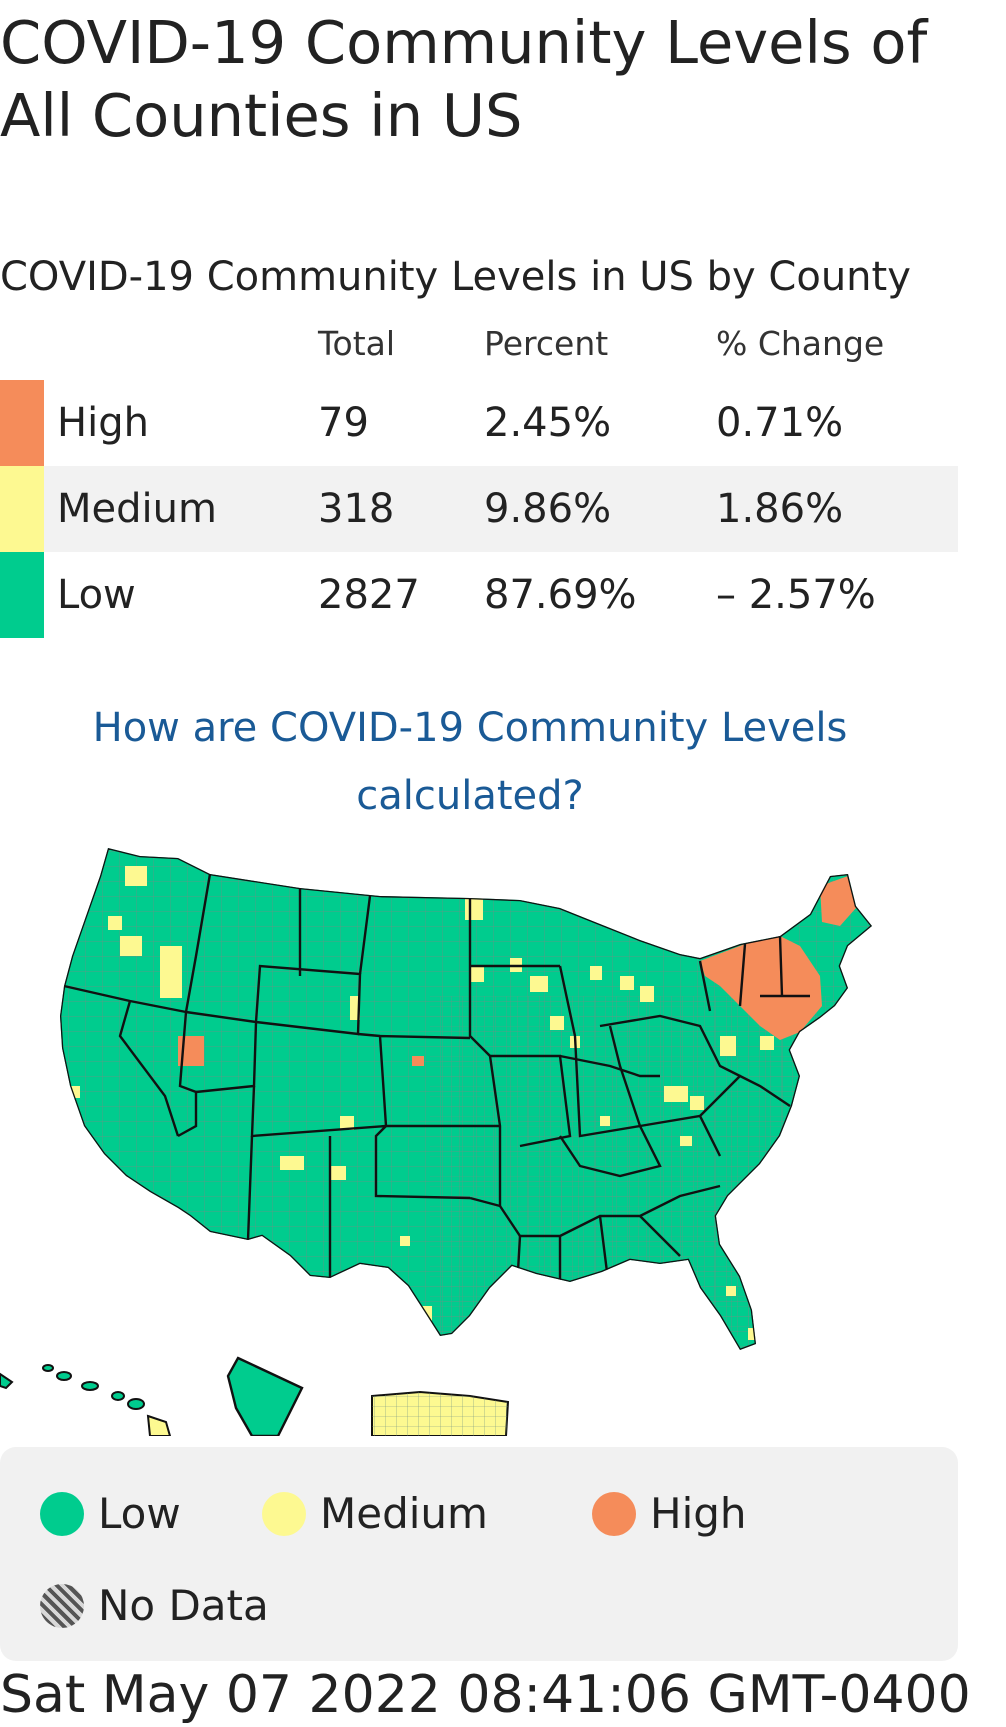 The image size is (1006, 1727). What do you see at coordinates (183, 1605) in the screenshot?
I see `legend-label: No Data` at bounding box center [183, 1605].